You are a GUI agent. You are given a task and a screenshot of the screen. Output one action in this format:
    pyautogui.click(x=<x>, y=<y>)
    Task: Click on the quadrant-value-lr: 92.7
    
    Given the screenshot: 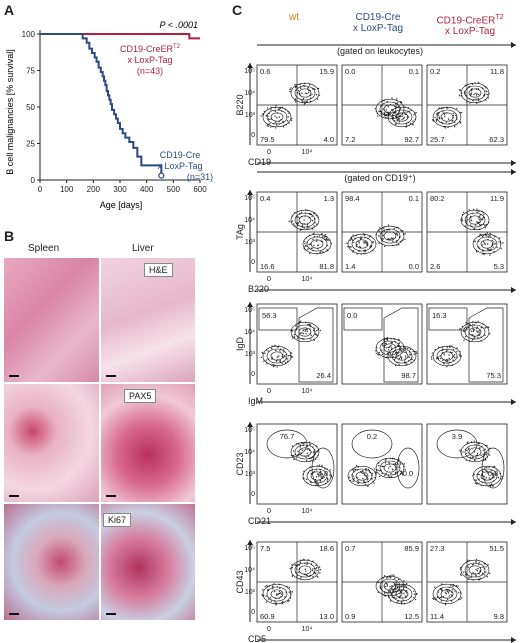 What is the action you would take?
    pyautogui.click(x=411, y=139)
    